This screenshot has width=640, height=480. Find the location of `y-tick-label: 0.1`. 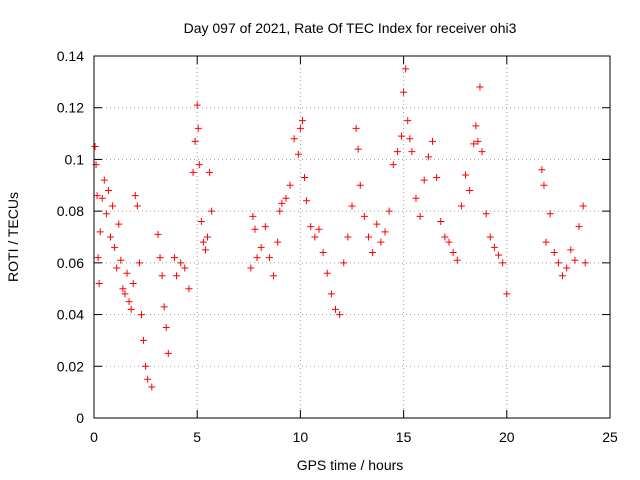

y-tick-label: 0.1 is located at coordinates (75, 159).